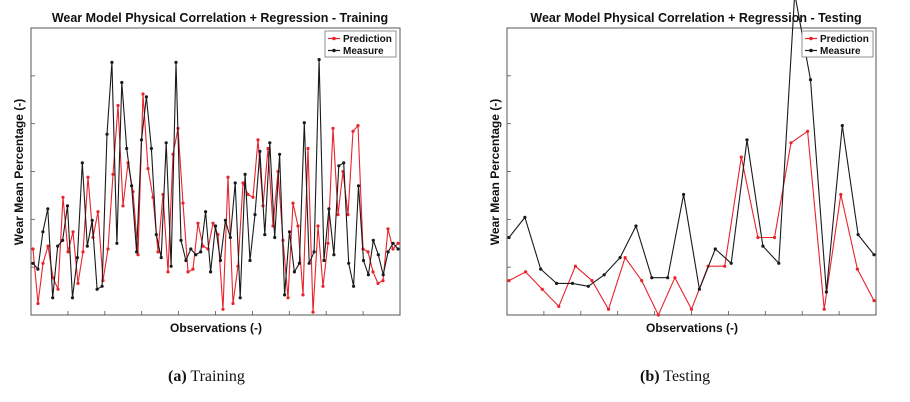 This screenshot has width=910, height=402. I want to click on testing-caption: (b) Testing, so click(675, 377).